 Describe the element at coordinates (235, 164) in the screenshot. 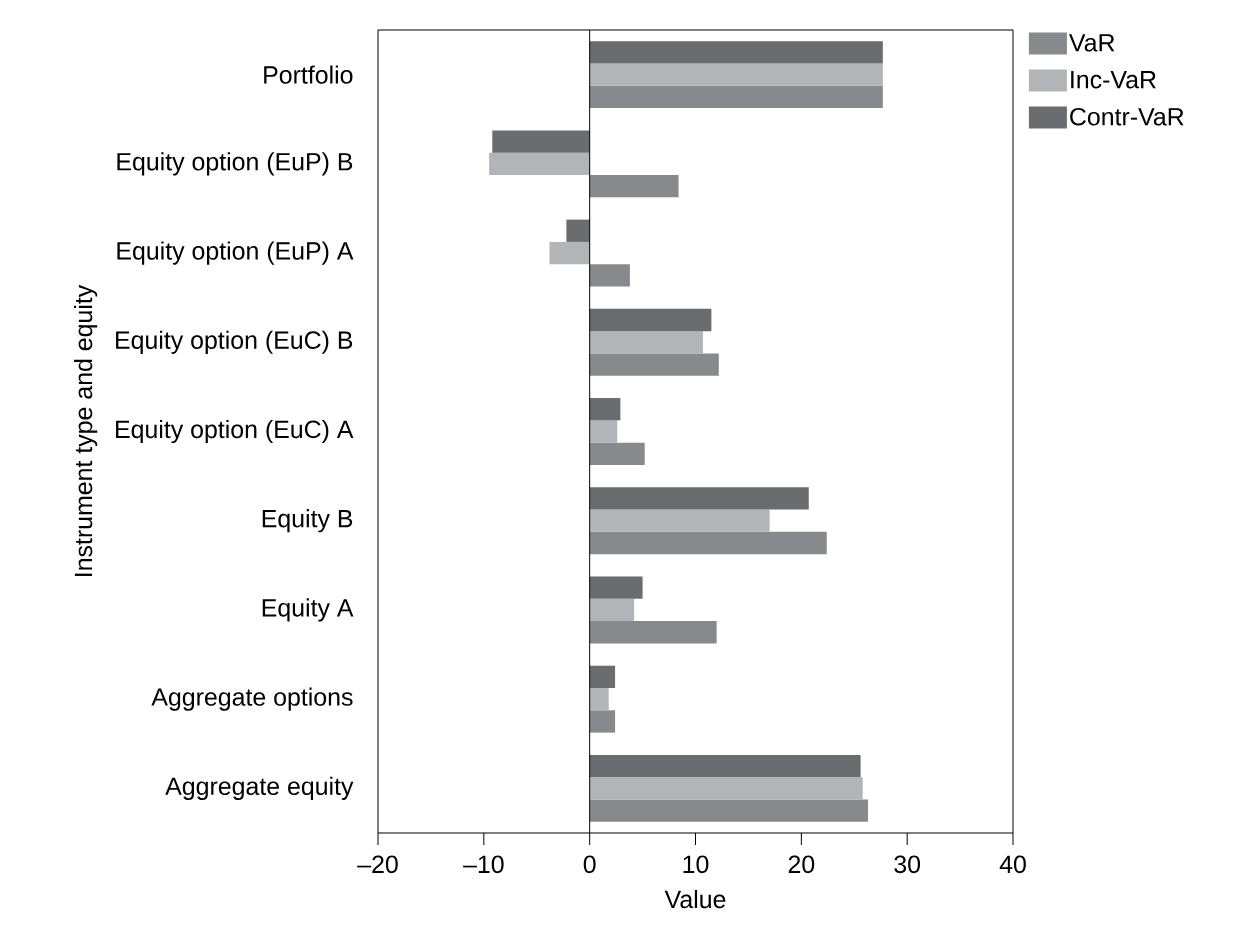

I see `y-tick-label: Equity option (EuP) B` at that location.